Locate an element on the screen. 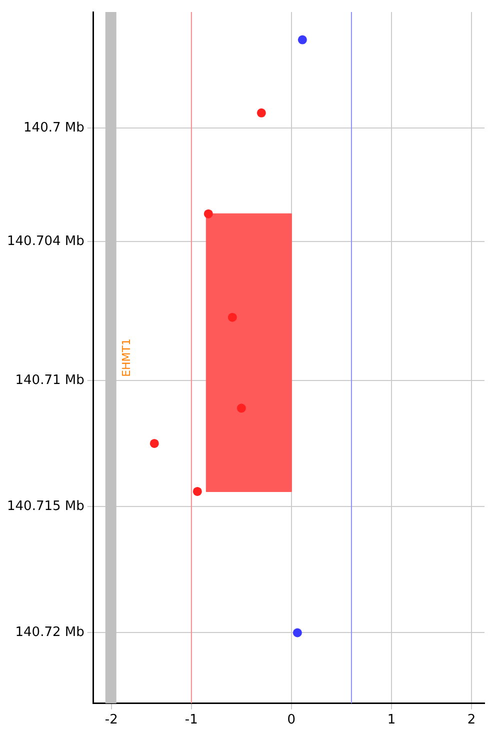 This screenshot has height=735, width=489. y-tick-label: 140.7 Mb is located at coordinates (54, 128).